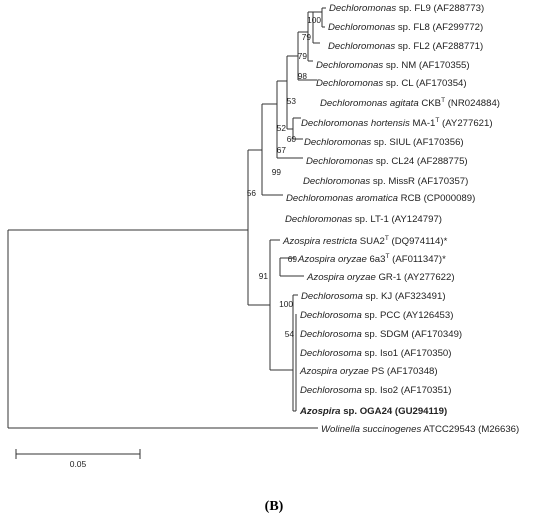  Describe the element at coordinates (303, 76) in the screenshot. I see `bootstrap-value: 98` at that location.